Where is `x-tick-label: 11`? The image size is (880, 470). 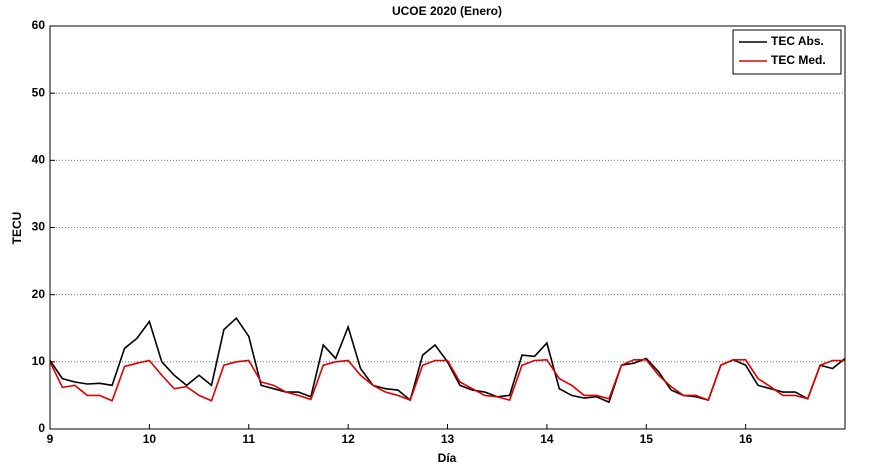 x-tick-label: 11 is located at coordinates (248, 439).